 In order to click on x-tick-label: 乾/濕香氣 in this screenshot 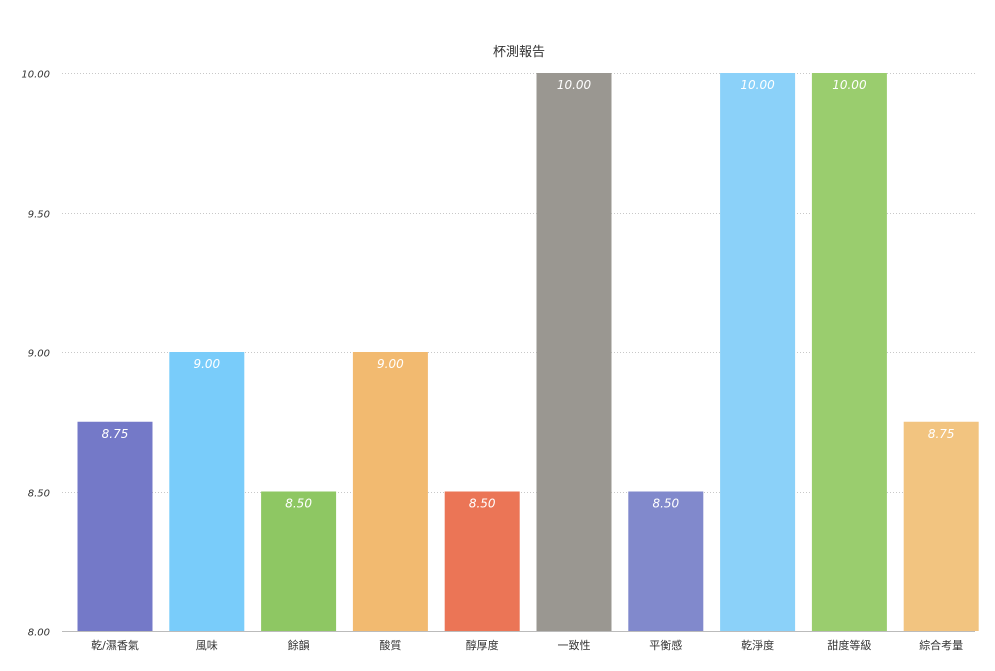, I will do `click(115, 645)`.